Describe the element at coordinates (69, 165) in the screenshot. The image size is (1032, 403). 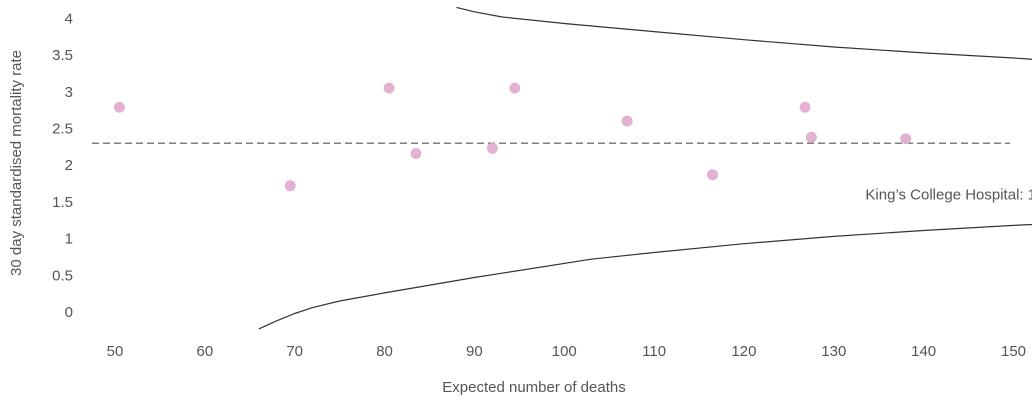
I see `y-tick-label: 2` at that location.